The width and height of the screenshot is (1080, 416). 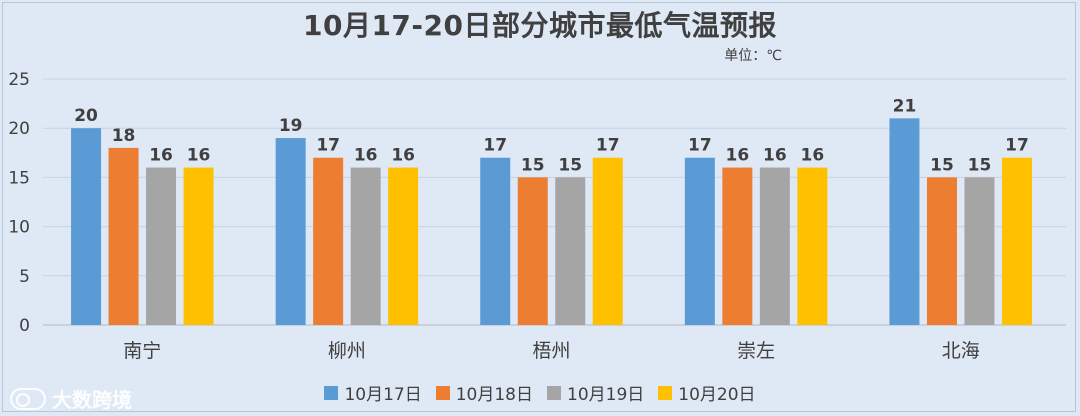 What do you see at coordinates (717, 395) in the screenshot?
I see `legend-label: 10月20日` at bounding box center [717, 395].